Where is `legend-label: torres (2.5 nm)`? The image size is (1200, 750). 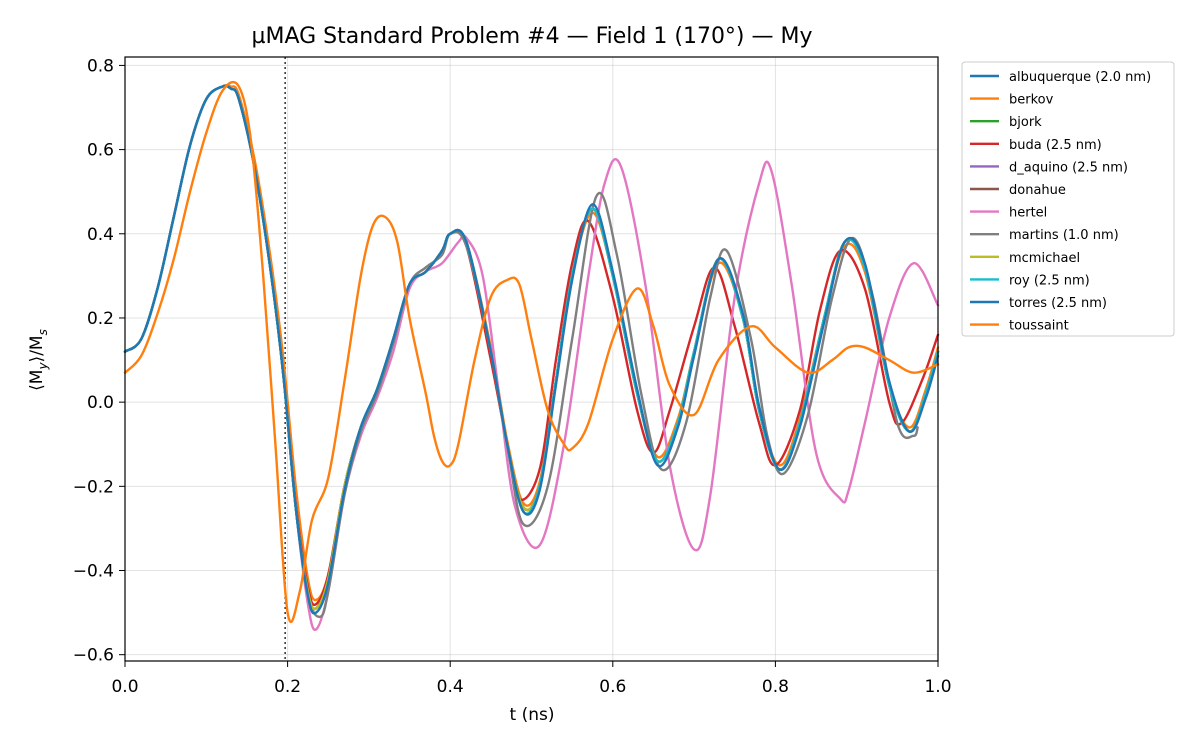
legend-label: torres (2.5 nm) is located at coordinates (1058, 303).